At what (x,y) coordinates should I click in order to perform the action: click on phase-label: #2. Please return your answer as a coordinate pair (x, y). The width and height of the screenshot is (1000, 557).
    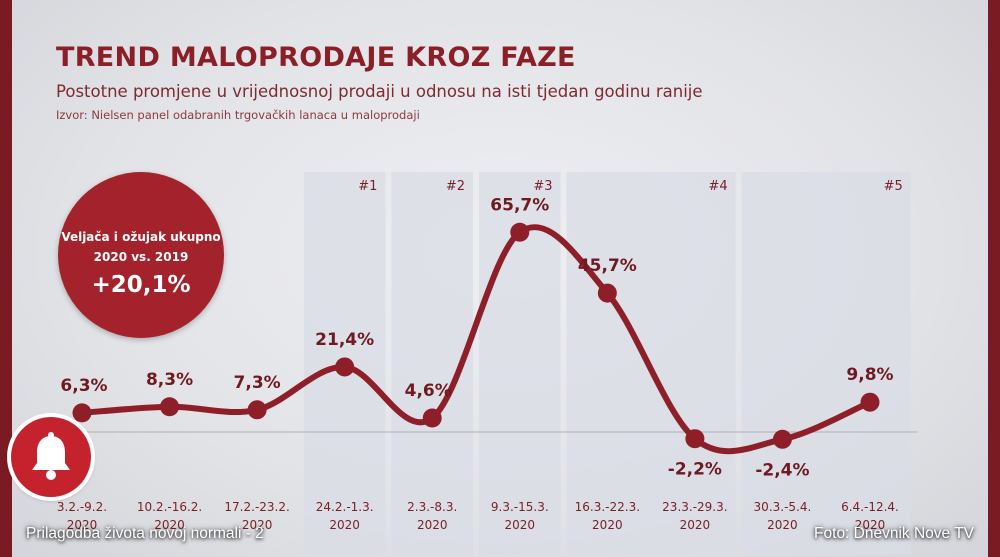
    Looking at the image, I should click on (455, 186).